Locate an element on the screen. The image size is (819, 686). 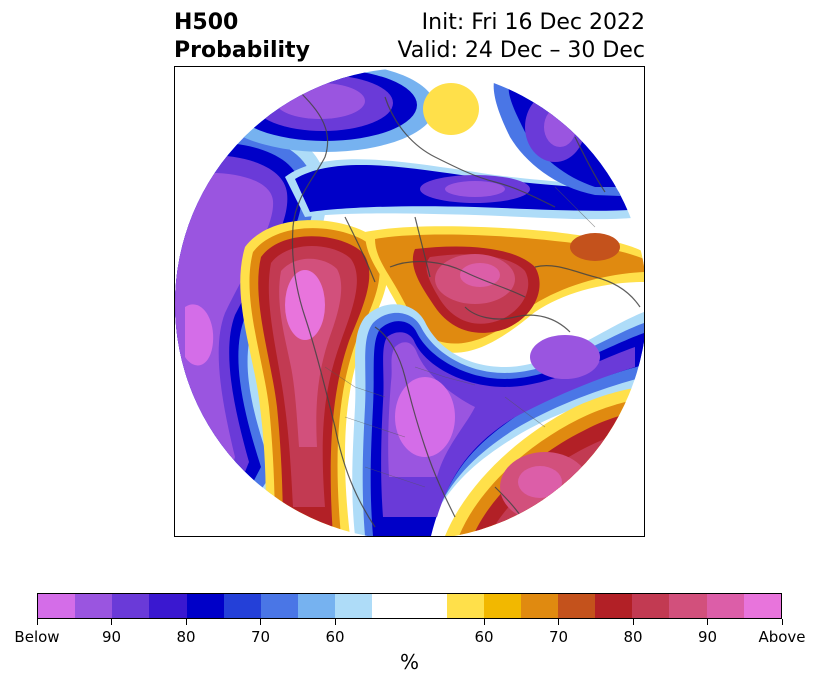
title-type: Probability is located at coordinates (242, 50).